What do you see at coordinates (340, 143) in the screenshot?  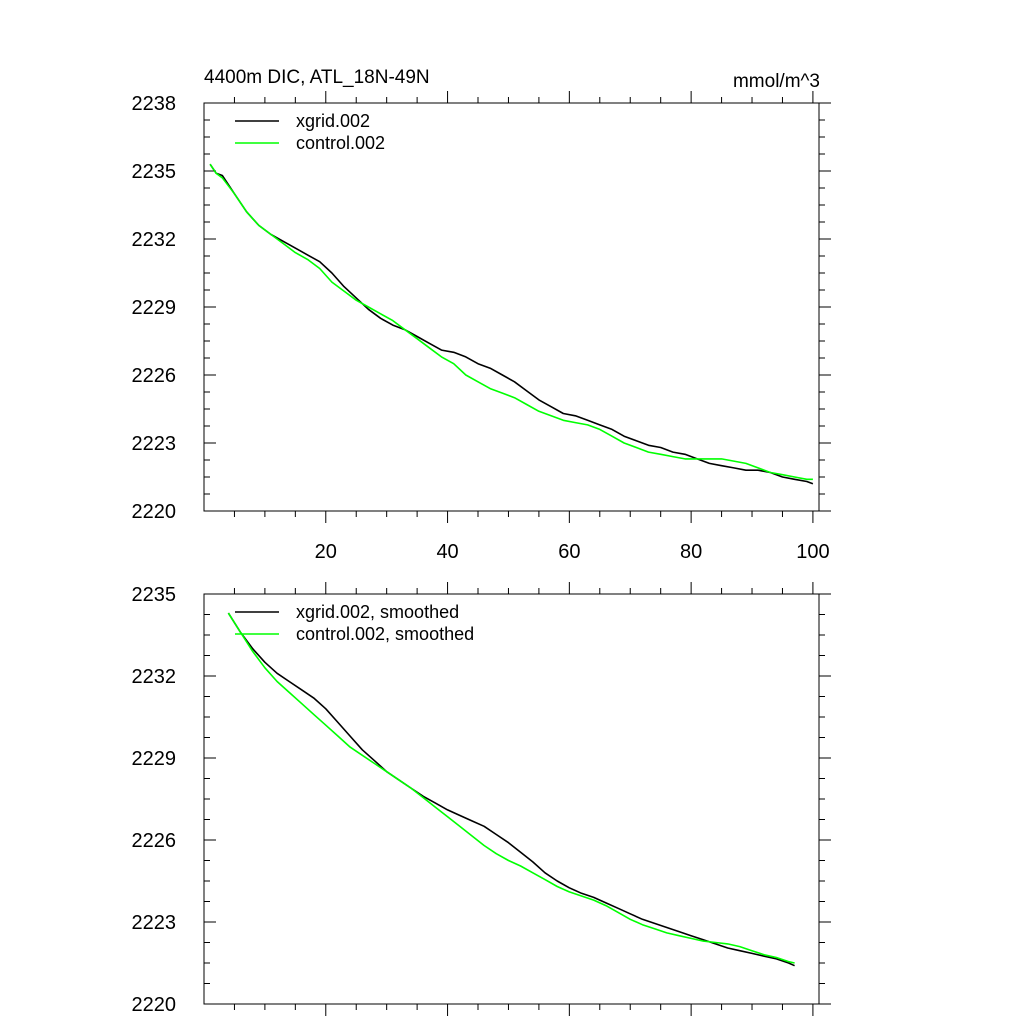 I see `top-legend-label: control.002` at bounding box center [340, 143].